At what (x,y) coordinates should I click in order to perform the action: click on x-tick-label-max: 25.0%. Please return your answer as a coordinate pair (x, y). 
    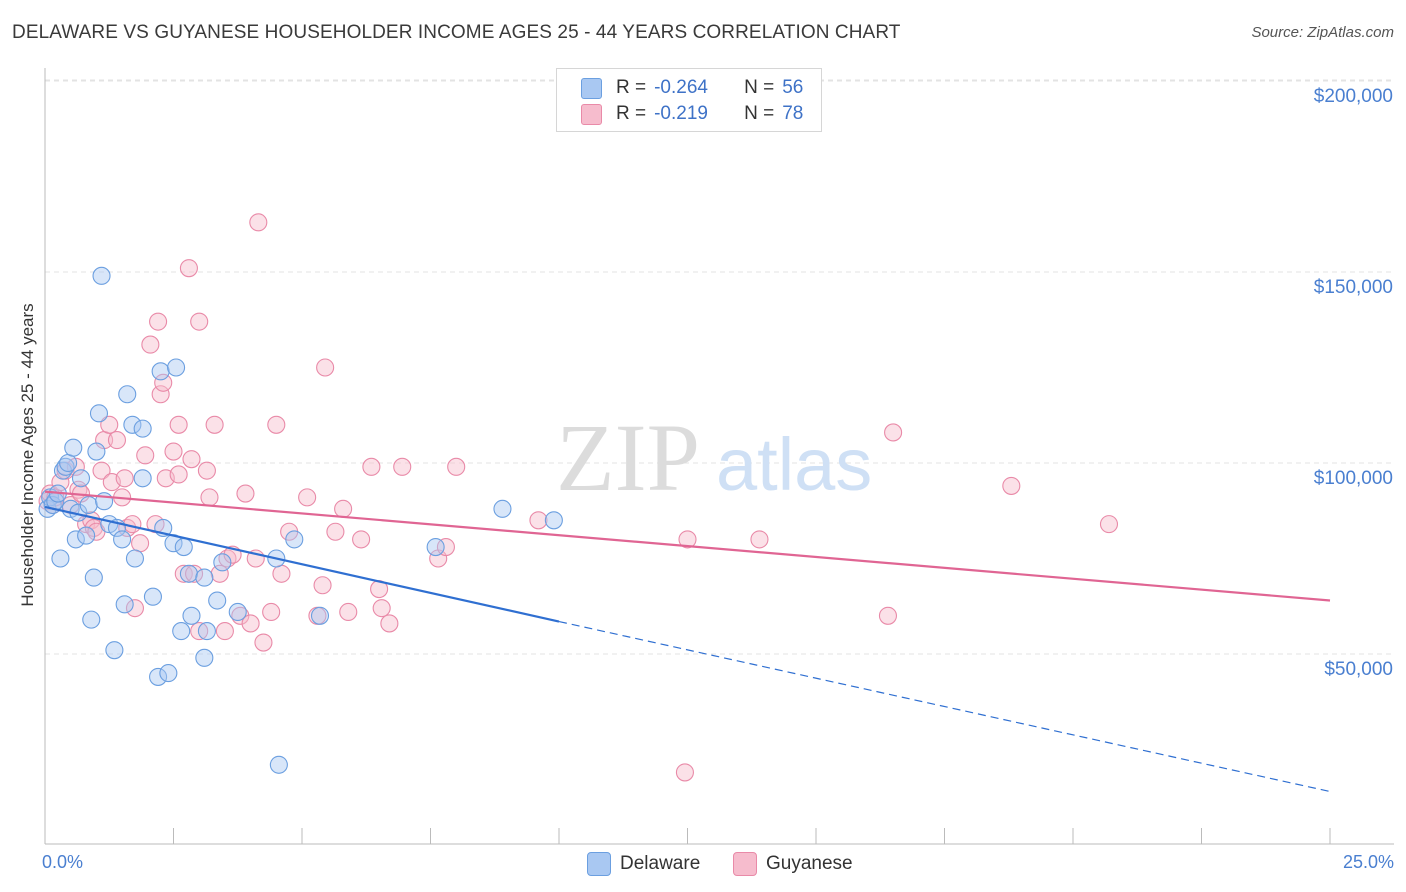
    Looking at the image, I should click on (1368, 862).